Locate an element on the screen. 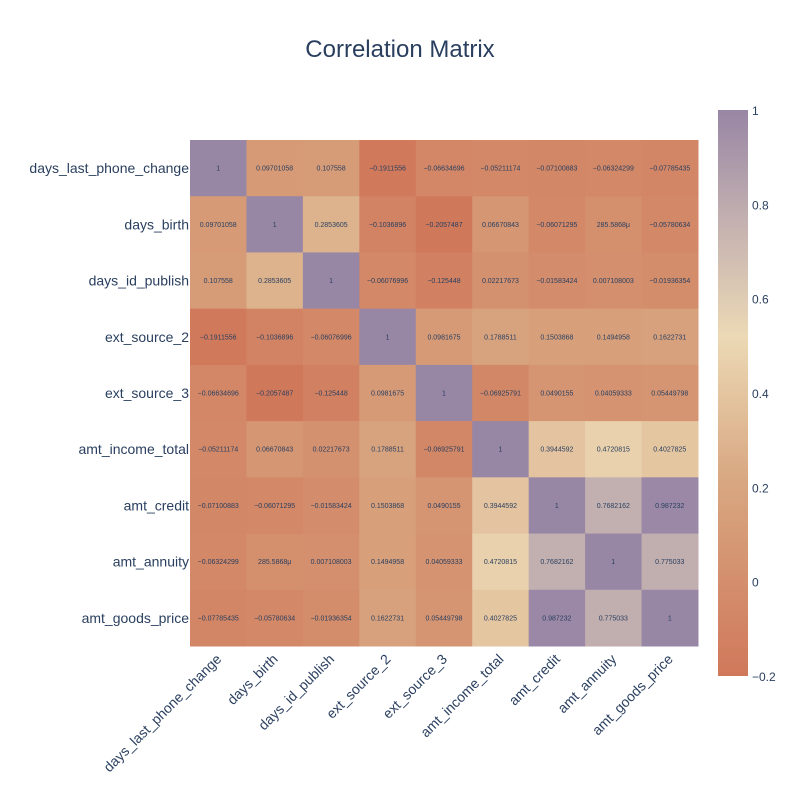  heatmap-cell-label: 0.05449798 is located at coordinates (669, 394).